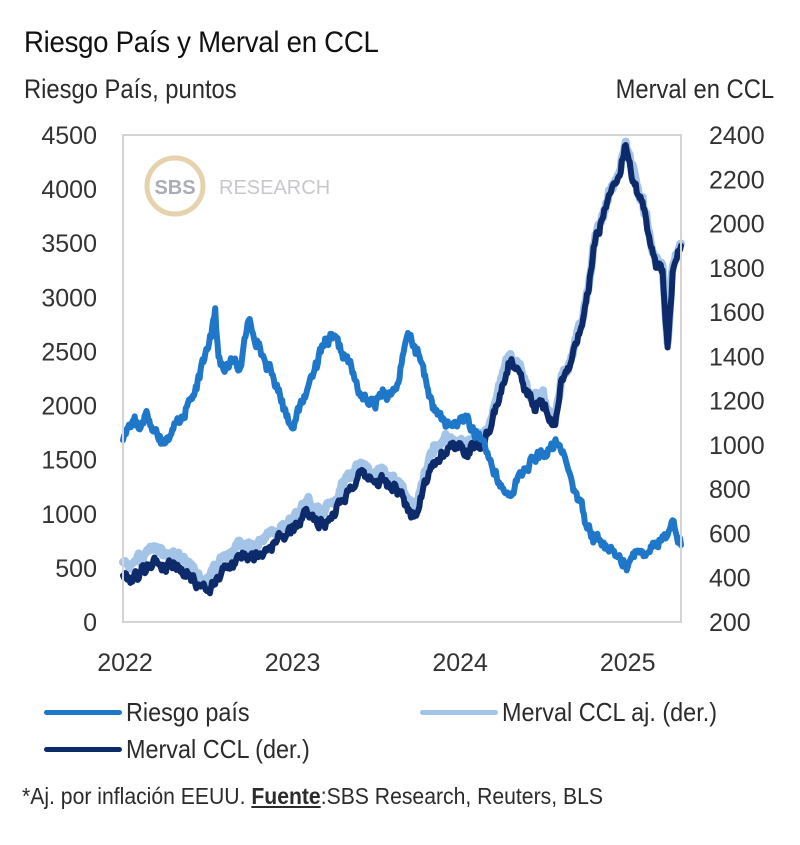 The width and height of the screenshot is (800, 845). I want to click on right-axis-label: Merval en CCL, so click(694, 89).